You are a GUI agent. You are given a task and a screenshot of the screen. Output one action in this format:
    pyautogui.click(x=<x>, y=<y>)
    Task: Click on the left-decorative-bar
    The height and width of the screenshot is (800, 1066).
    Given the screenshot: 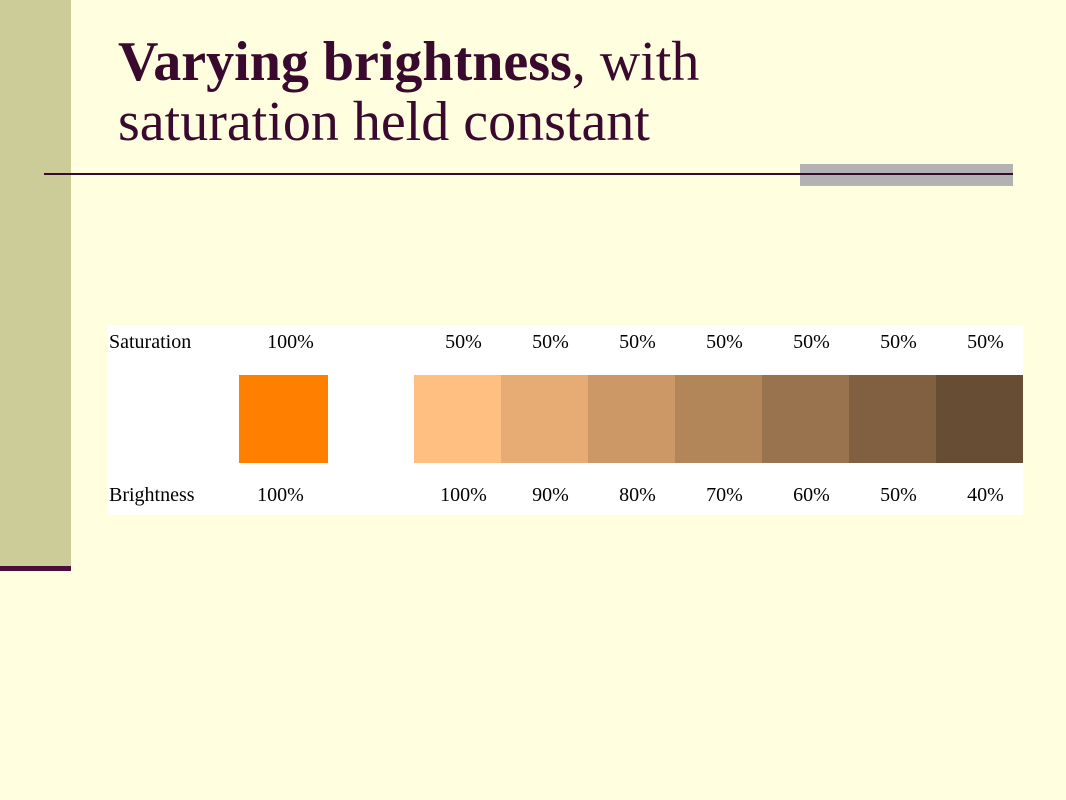 What is the action you would take?
    pyautogui.click(x=35, y=284)
    